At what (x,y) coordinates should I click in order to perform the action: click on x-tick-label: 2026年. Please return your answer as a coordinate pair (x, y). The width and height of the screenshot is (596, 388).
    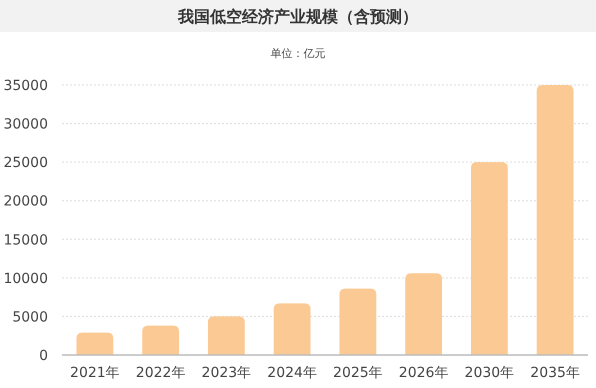
    Looking at the image, I should click on (423, 373).